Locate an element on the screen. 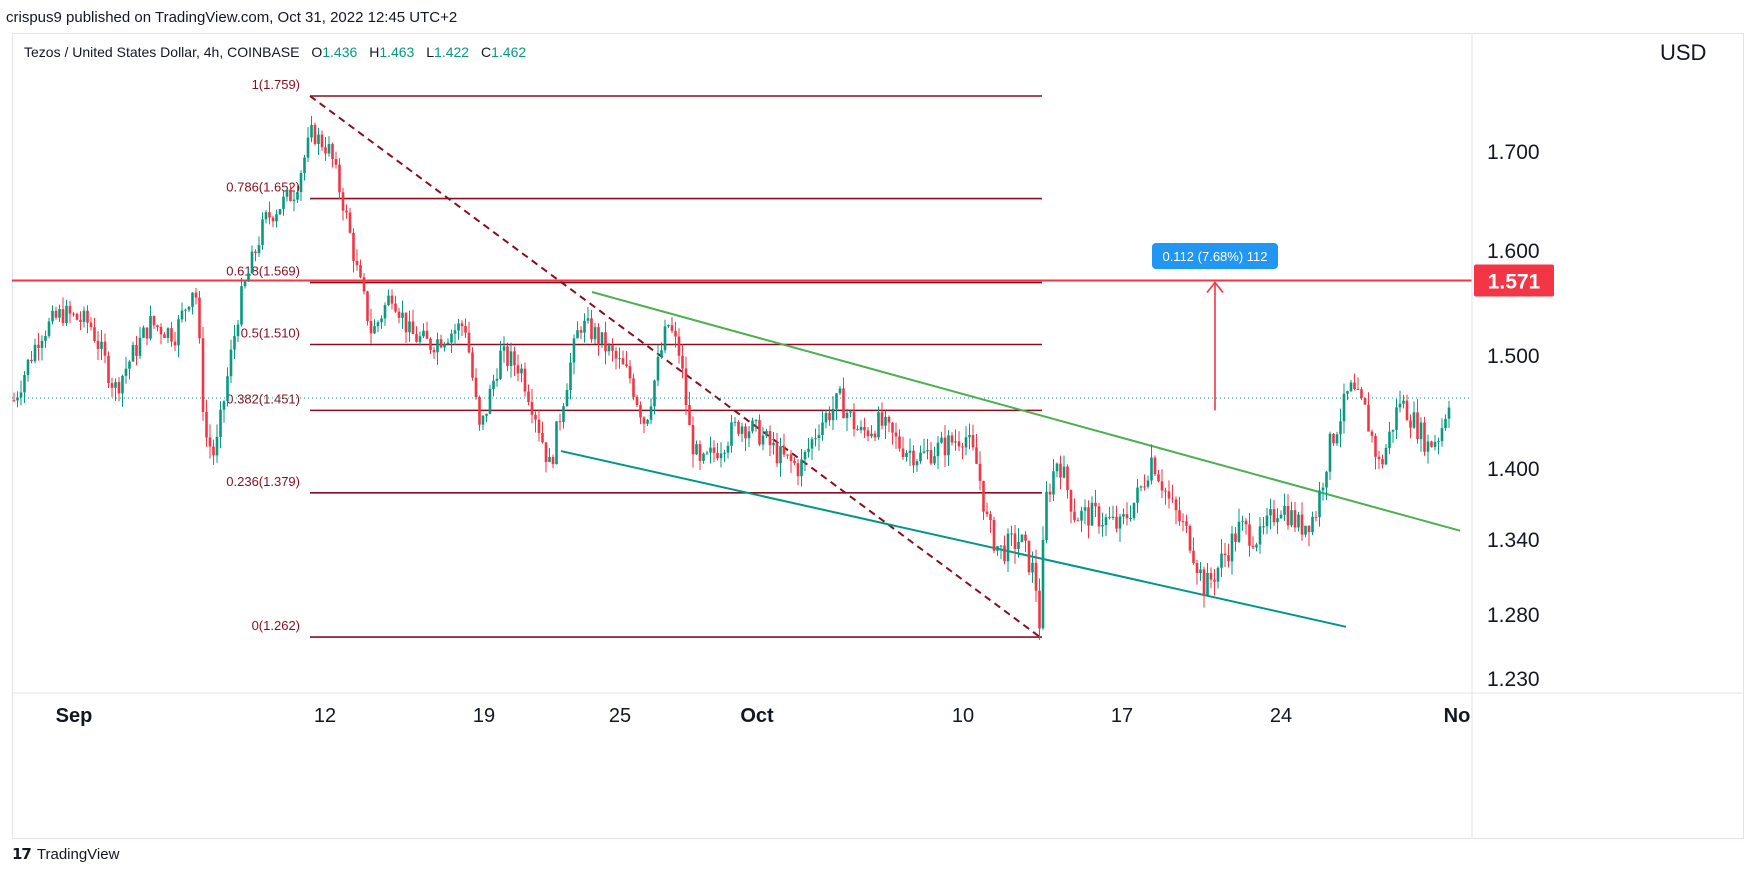 The width and height of the screenshot is (1756, 876). footer-brand: TradingView is located at coordinates (78, 854).